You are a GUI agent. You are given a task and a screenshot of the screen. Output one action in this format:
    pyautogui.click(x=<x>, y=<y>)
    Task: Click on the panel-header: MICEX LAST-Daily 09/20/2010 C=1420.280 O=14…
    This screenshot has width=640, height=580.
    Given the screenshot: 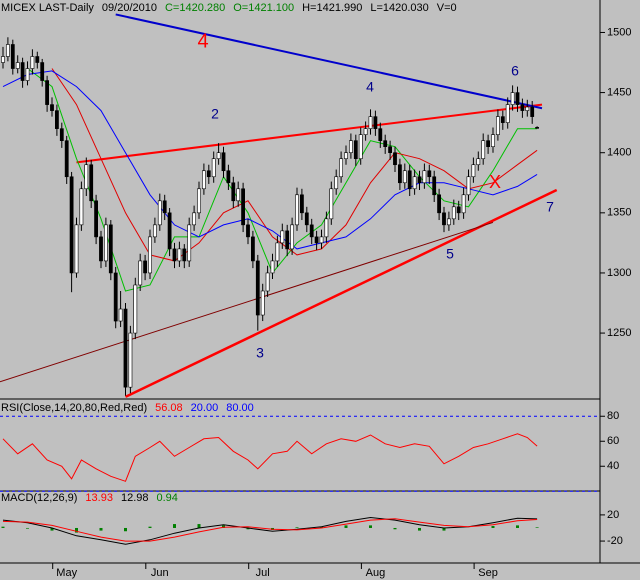 What is the action you would take?
    pyautogui.click(x=229, y=8)
    